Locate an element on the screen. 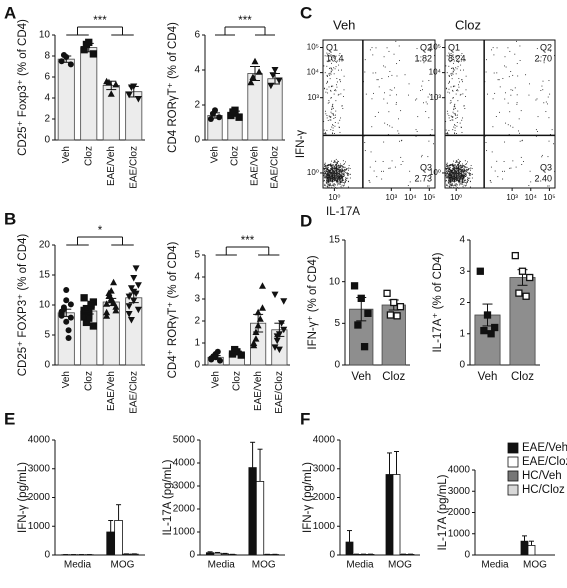 The image size is (567, 588). quadrant-name: Q4 is located at coordinates (332, 167).